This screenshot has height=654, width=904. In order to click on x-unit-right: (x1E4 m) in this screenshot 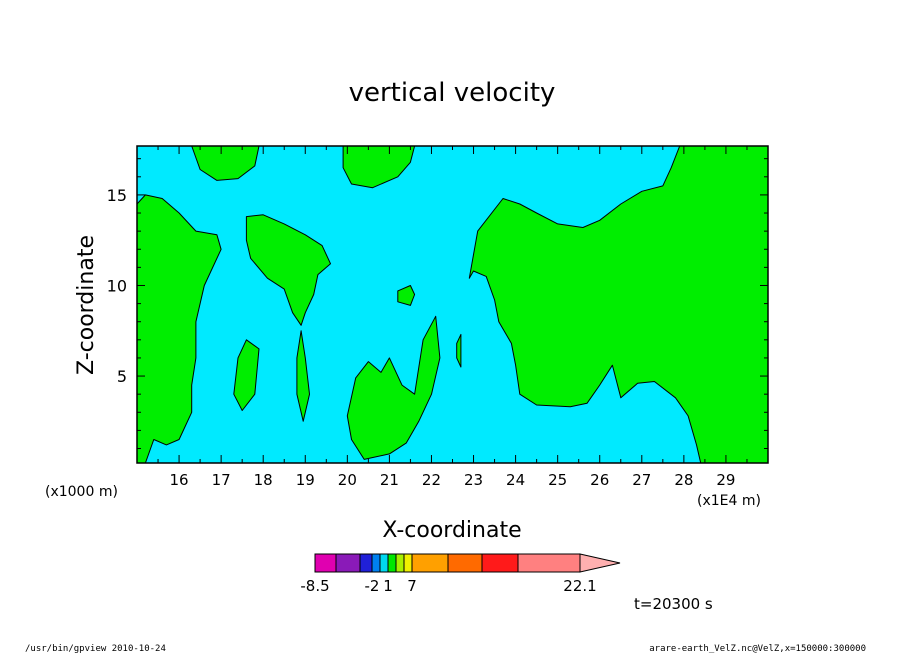, I will do `click(729, 501)`.